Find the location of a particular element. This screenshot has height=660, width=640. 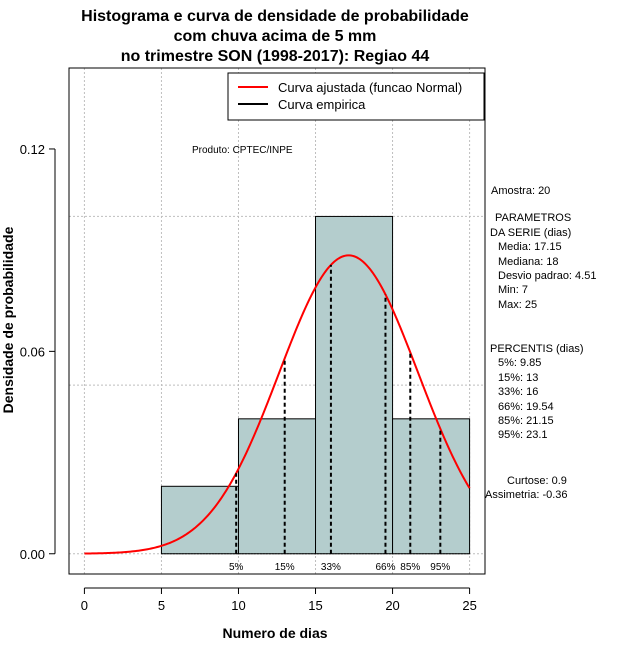

legend-label-empirical: Curva empirica is located at coordinates (322, 104).